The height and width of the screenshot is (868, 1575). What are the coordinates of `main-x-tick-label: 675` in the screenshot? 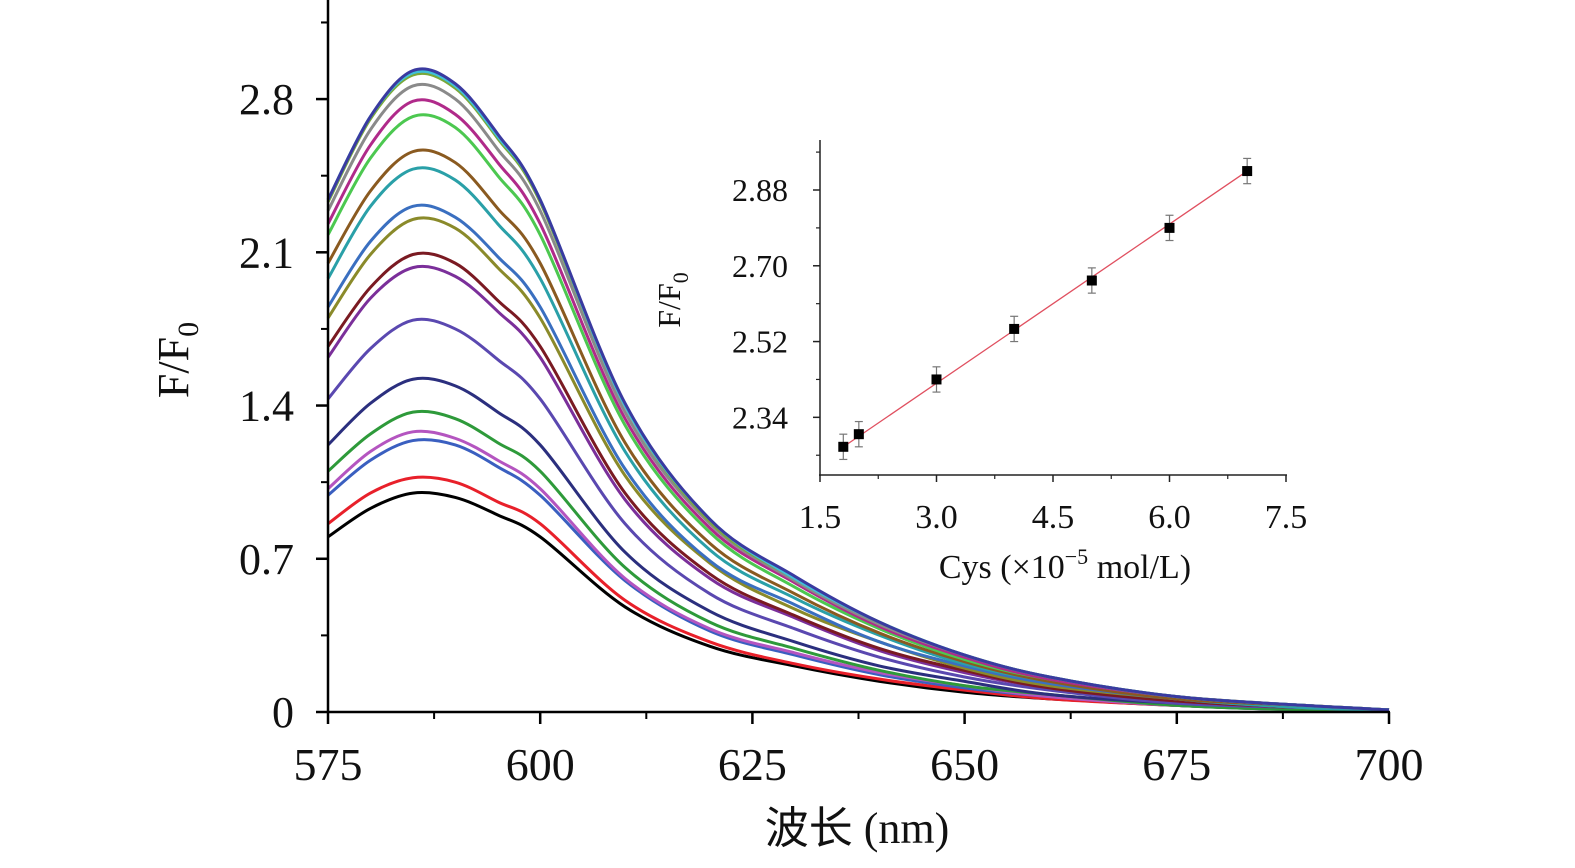 It's located at (1176, 764).